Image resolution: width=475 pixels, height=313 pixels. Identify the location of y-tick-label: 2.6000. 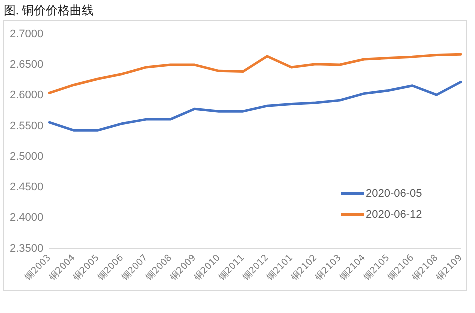
(27, 96).